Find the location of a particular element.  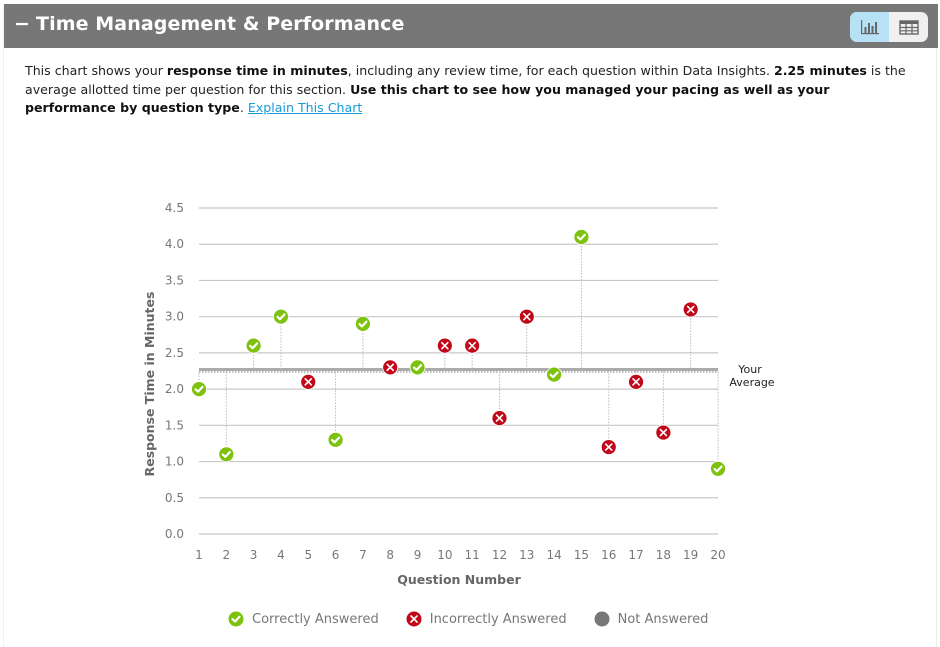

panel-title: − Time Management & Performance is located at coordinates (209, 24).